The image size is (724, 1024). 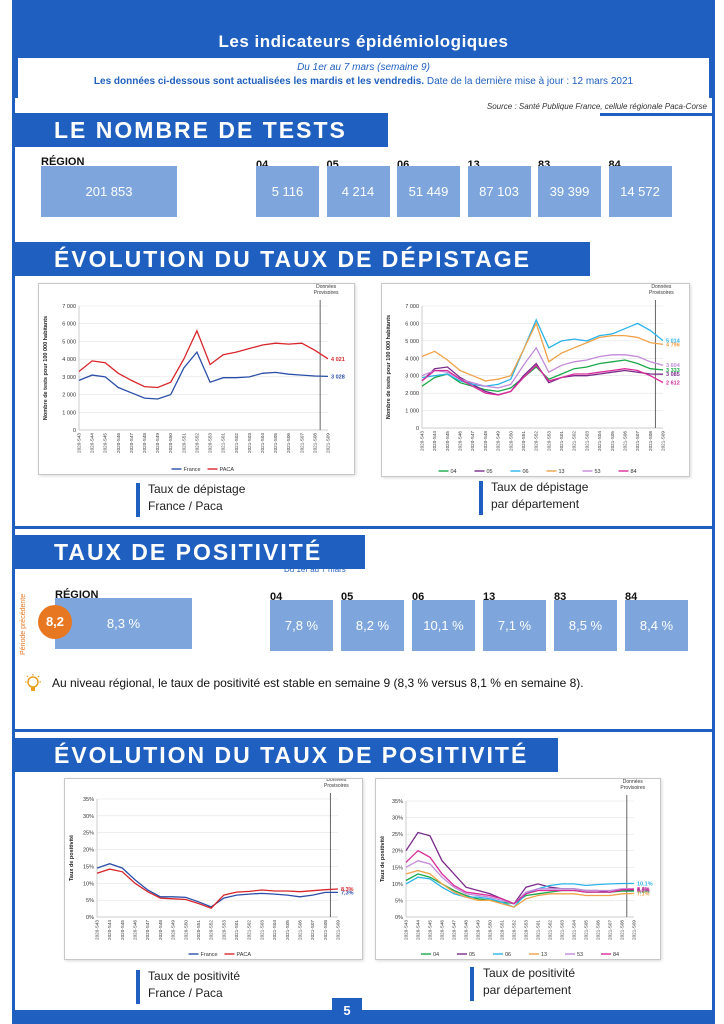 I want to click on y-axis-label: Nombre de tests pour 100 000 habitants, so click(x=389, y=367).